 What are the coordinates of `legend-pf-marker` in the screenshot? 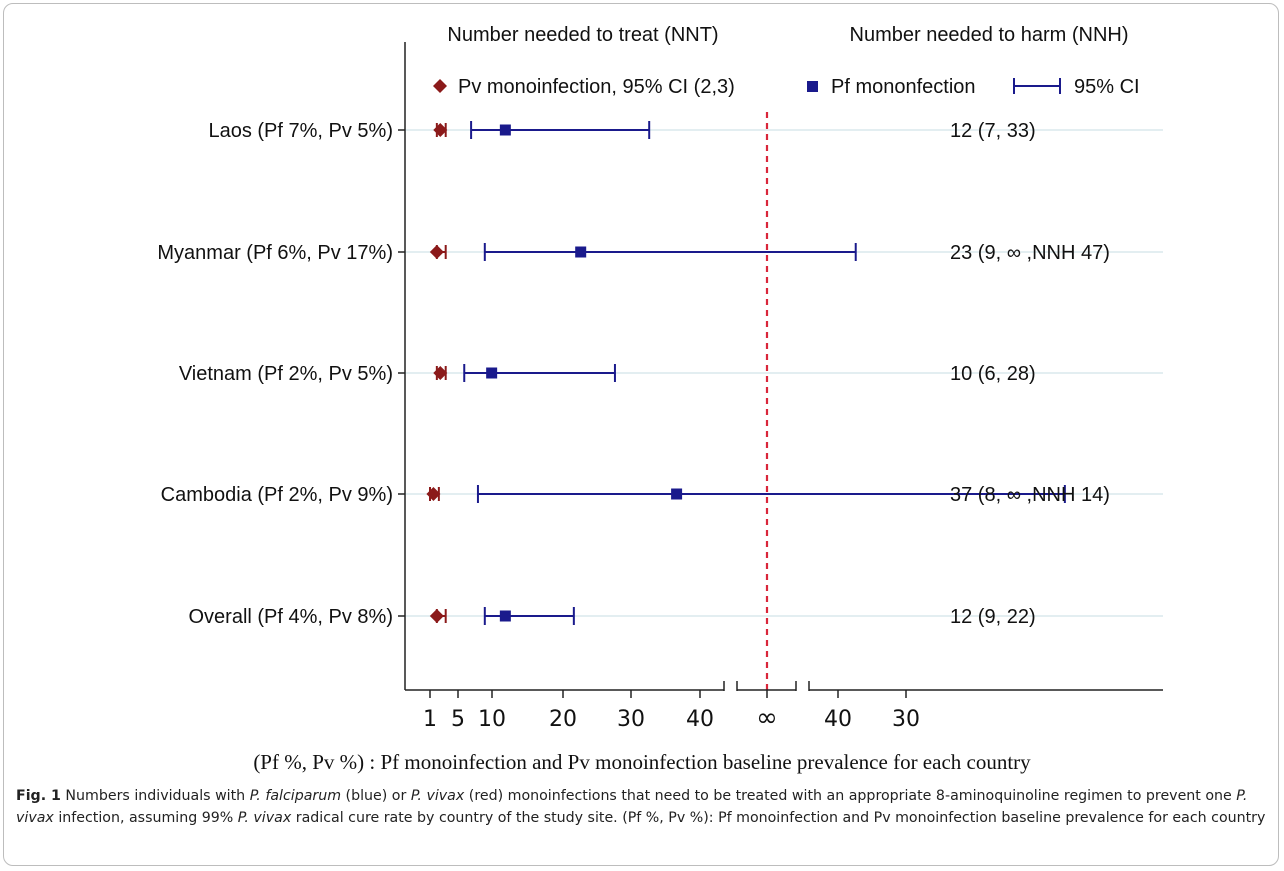 It's located at (812, 86).